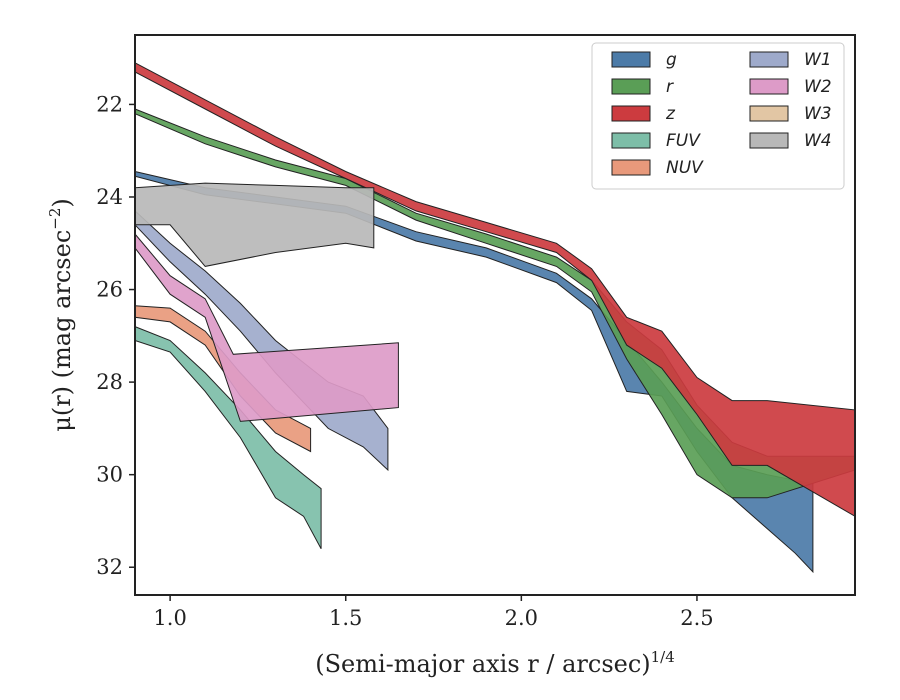 Image resolution: width=900 pixels, height=700 pixels. I want to click on legend-label-w3: W3, so click(818, 114).